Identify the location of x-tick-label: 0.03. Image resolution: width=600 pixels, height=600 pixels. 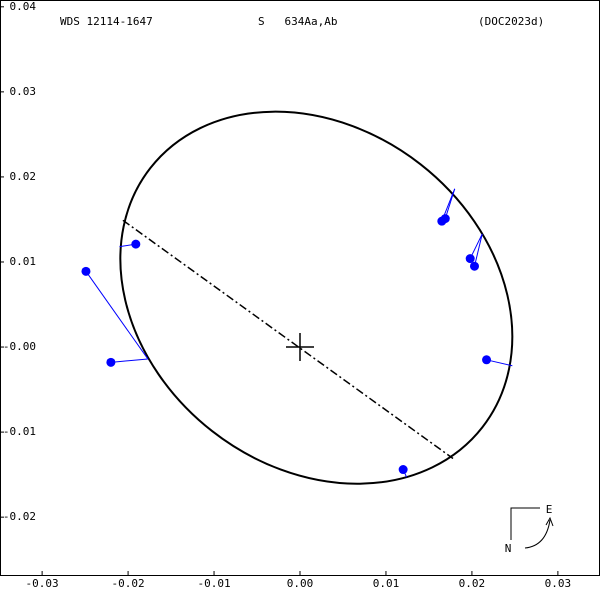
(558, 583).